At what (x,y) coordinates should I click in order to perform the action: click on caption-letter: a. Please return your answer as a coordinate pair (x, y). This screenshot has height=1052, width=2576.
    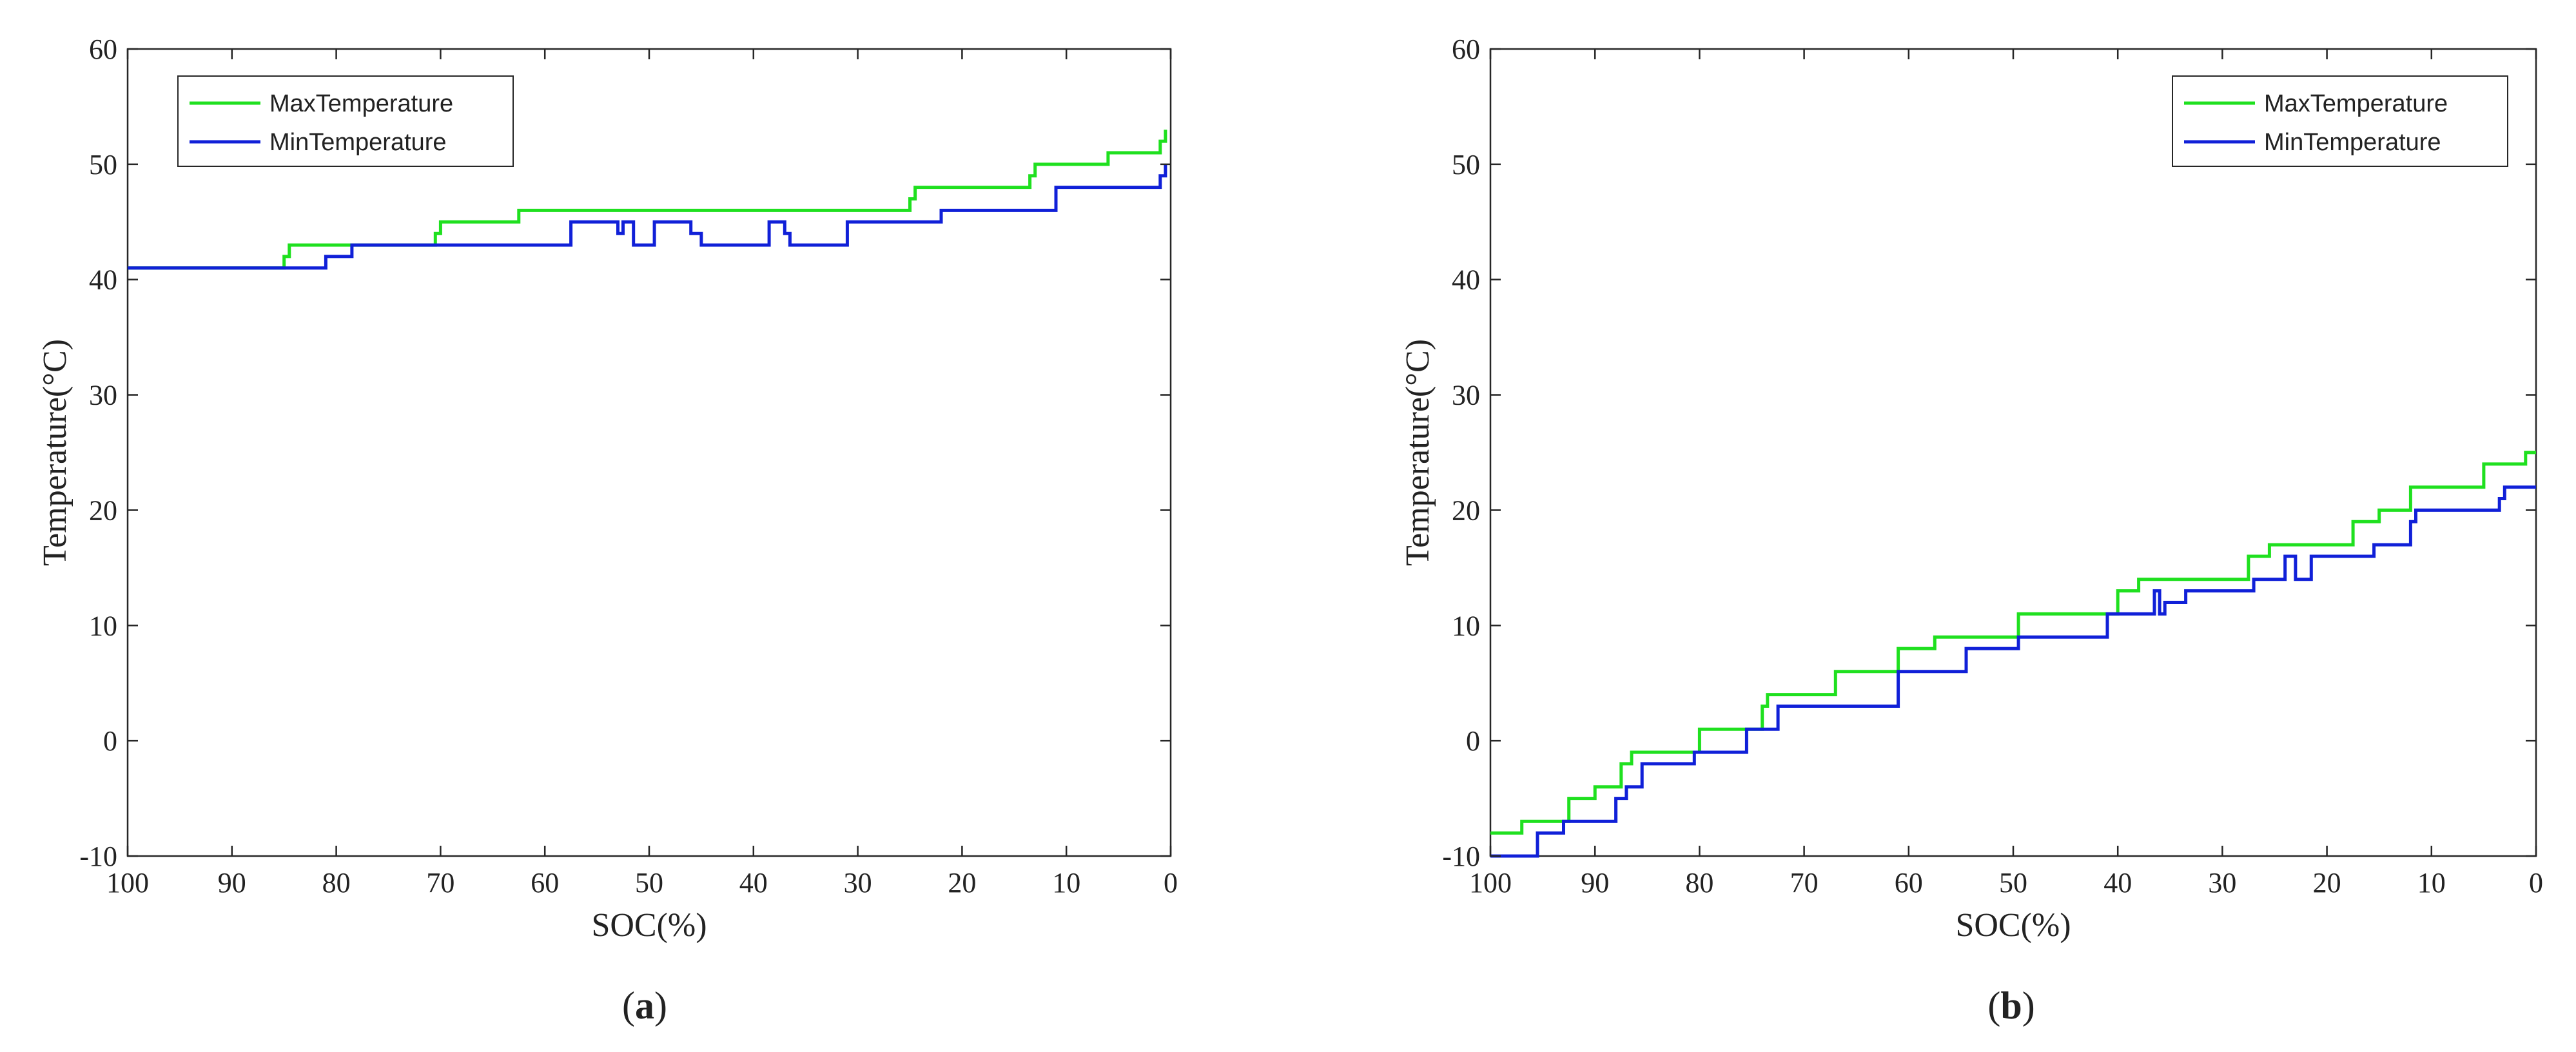
    Looking at the image, I should click on (645, 1005).